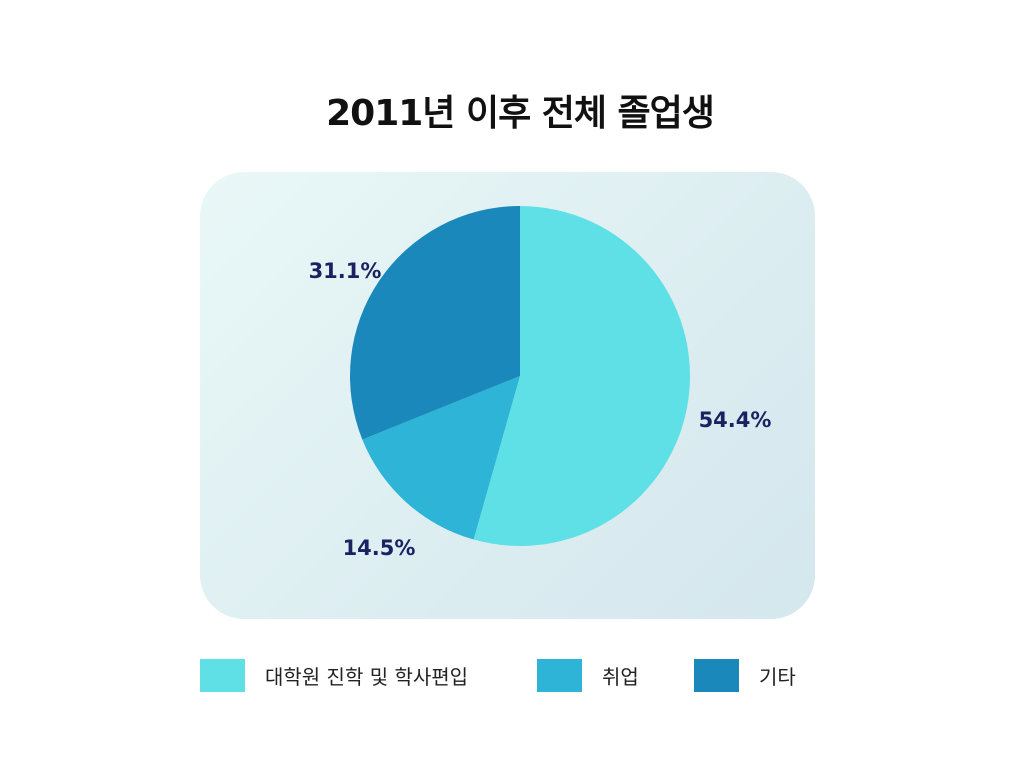  What do you see at coordinates (441, 458) in the screenshot?
I see `slice-employment` at bounding box center [441, 458].